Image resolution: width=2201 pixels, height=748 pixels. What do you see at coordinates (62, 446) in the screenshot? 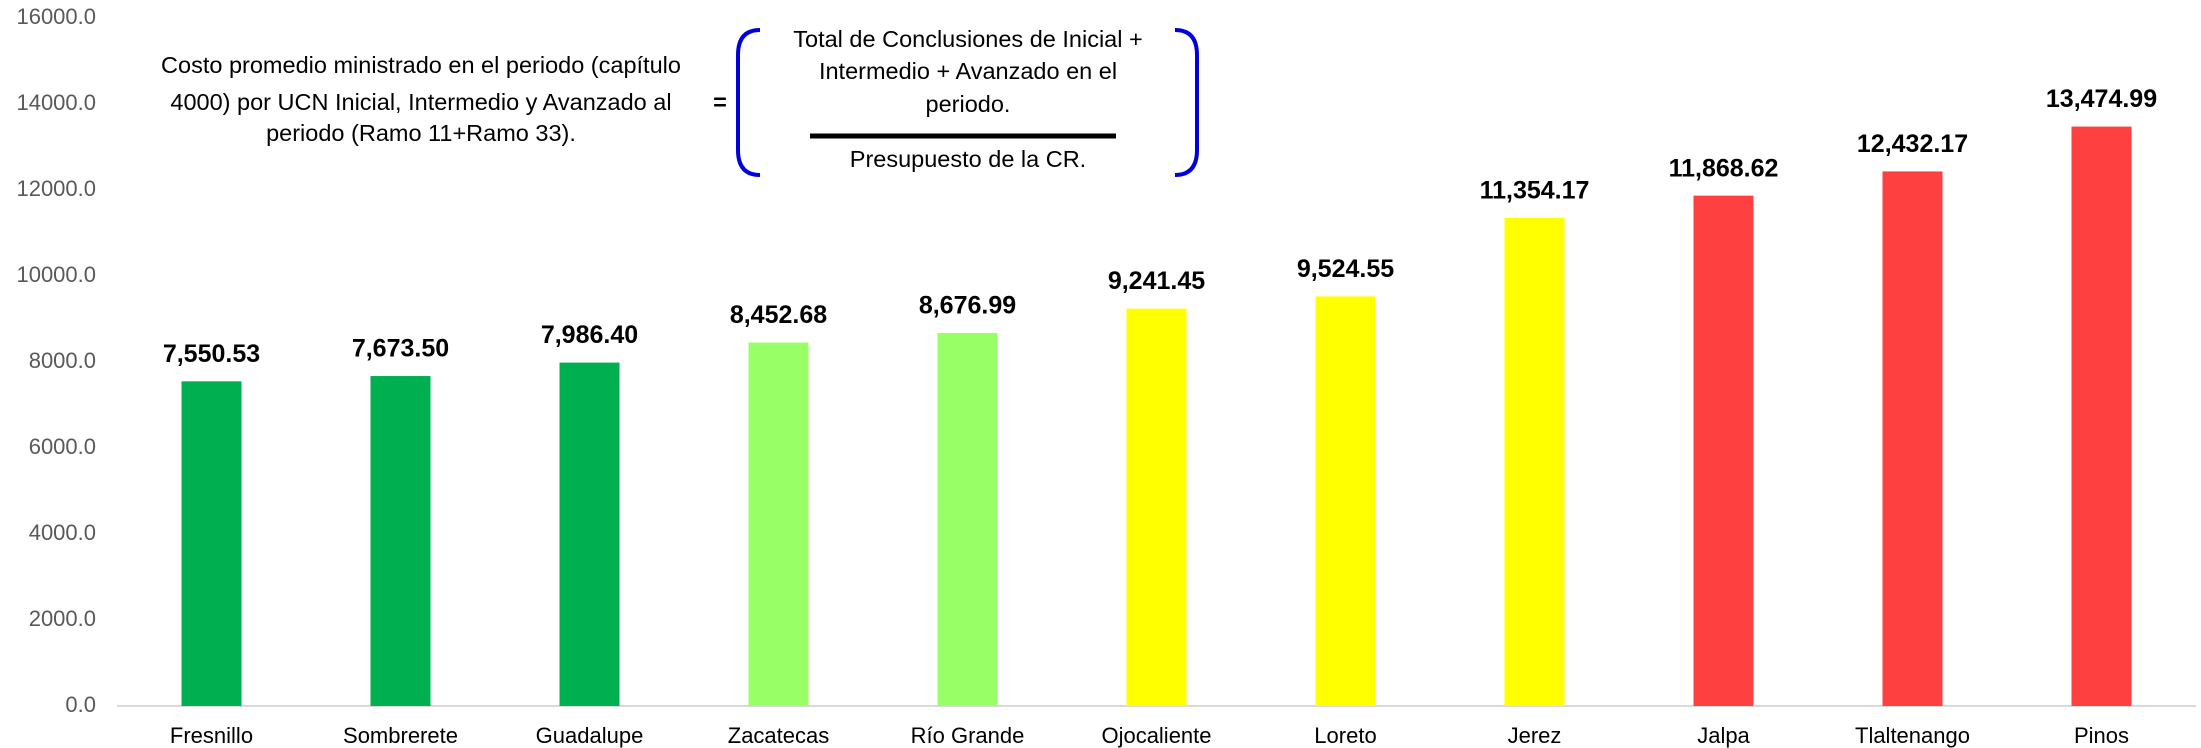
I see `y-tick-label: 6000.0` at bounding box center [62, 446].